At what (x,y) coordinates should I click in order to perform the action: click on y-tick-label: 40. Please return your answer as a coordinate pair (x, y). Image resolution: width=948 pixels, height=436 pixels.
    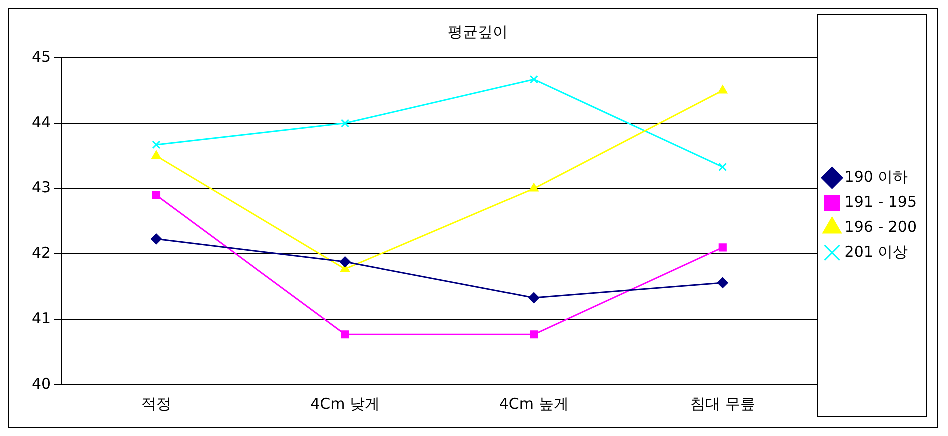
    Looking at the image, I should click on (42, 383).